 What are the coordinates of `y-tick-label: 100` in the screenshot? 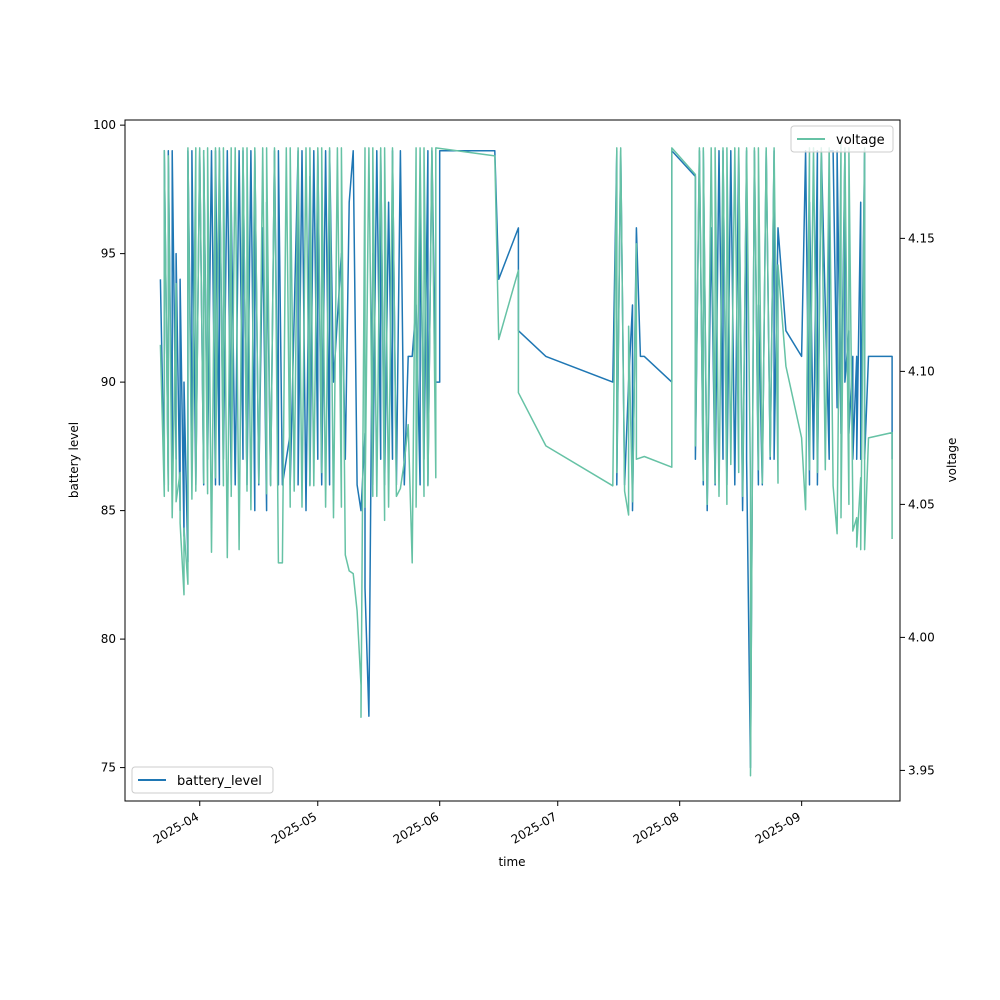 It's located at (104, 125).